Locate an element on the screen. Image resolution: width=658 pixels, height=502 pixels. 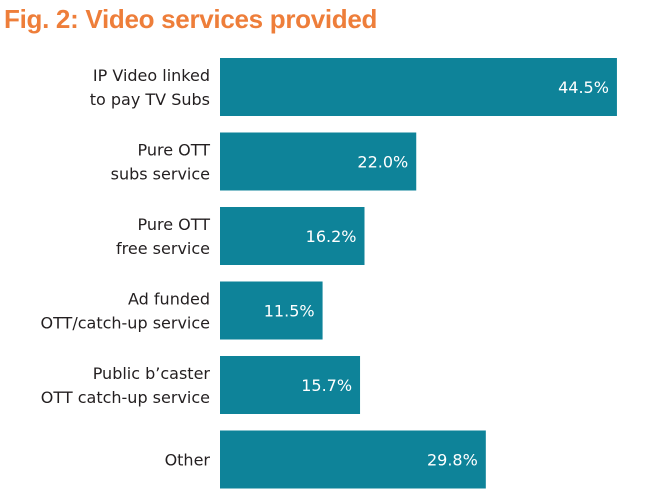
category-label: subs service is located at coordinates (160, 174).